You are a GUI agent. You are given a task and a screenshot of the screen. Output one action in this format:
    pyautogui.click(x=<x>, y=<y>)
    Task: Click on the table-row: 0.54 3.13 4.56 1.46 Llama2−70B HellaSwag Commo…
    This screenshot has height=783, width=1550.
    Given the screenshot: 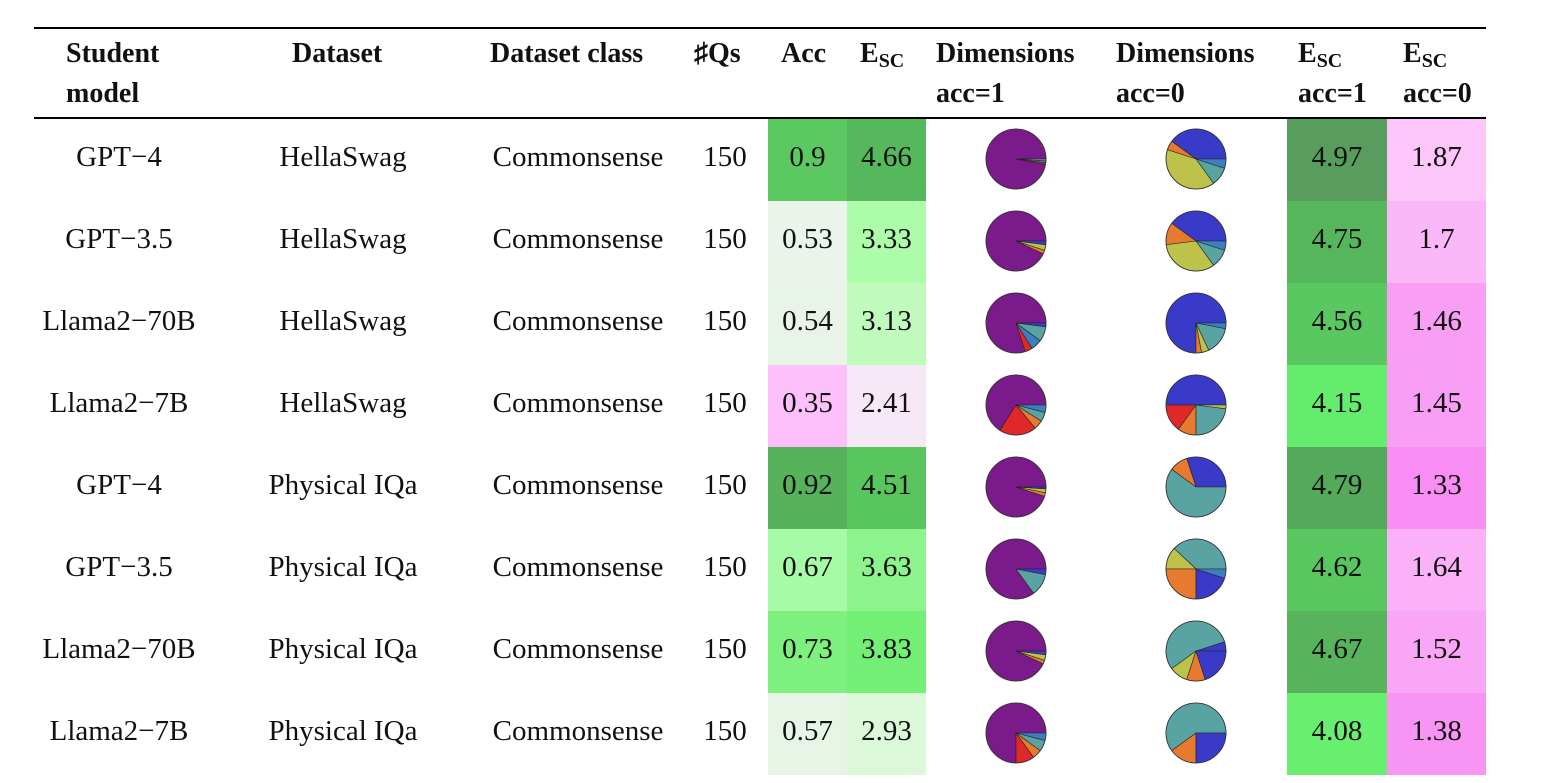 What is the action you would take?
    pyautogui.click(x=775, y=324)
    